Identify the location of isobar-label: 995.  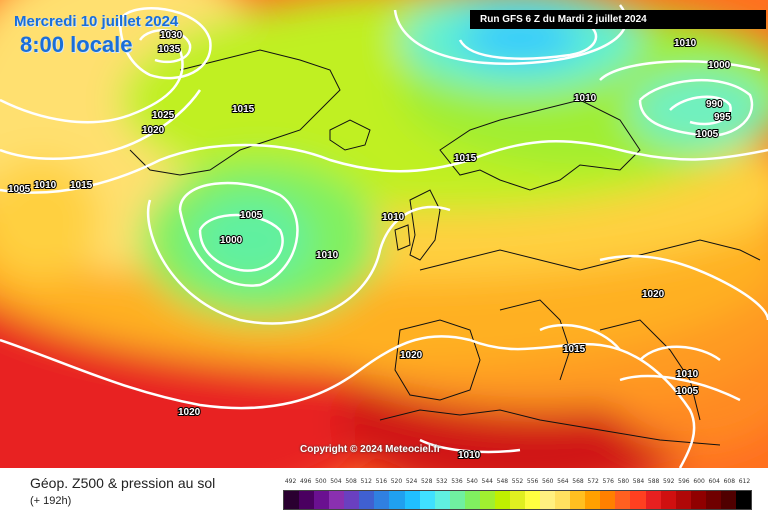
(722, 117).